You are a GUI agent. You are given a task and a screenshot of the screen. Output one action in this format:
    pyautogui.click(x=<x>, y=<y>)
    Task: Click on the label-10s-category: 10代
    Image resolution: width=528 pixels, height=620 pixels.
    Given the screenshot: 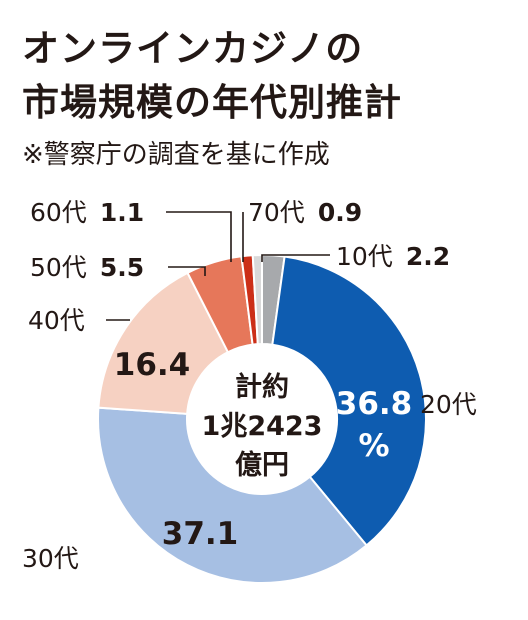 What is the action you would take?
    pyautogui.click(x=364, y=256)
    